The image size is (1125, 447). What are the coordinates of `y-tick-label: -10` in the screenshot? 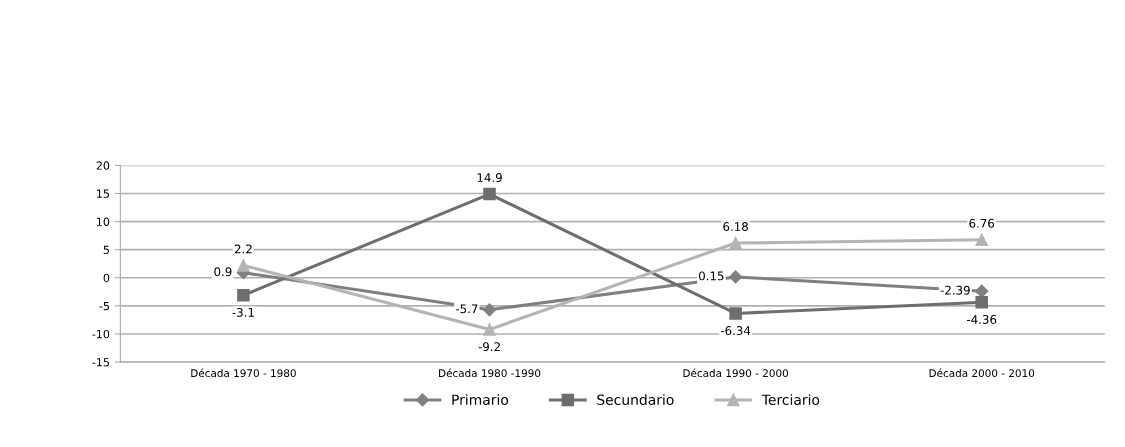 It's located at (101, 334).